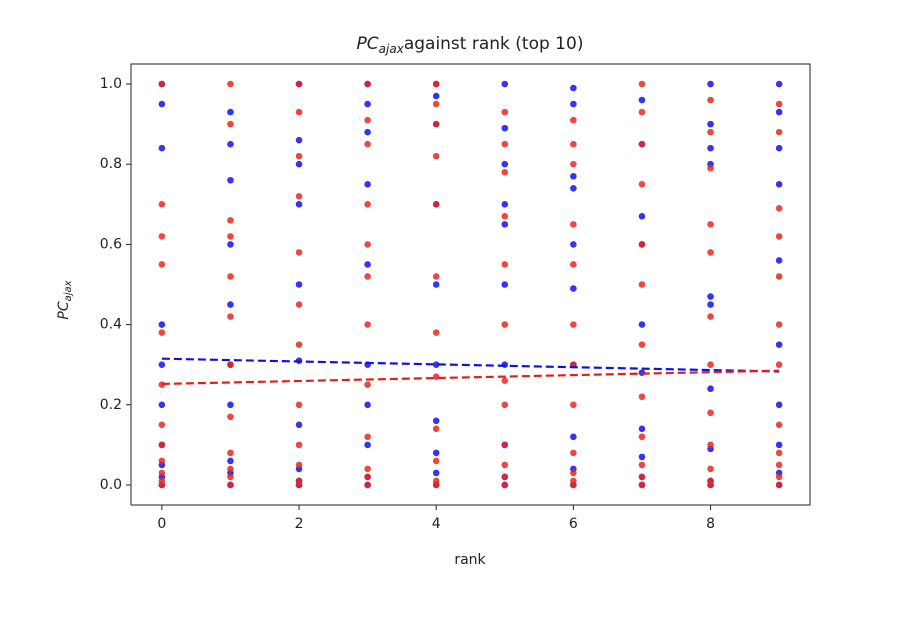 The height and width of the screenshot is (636, 904). What do you see at coordinates (573, 524) in the screenshot?
I see `x-tick-label: 6` at bounding box center [573, 524].